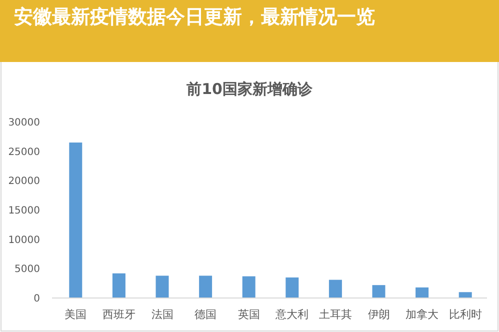 Image resolution: width=499 pixels, height=332 pixels. What do you see at coordinates (465, 314) in the screenshot?
I see `x-tick-label: 比利时` at bounding box center [465, 314].